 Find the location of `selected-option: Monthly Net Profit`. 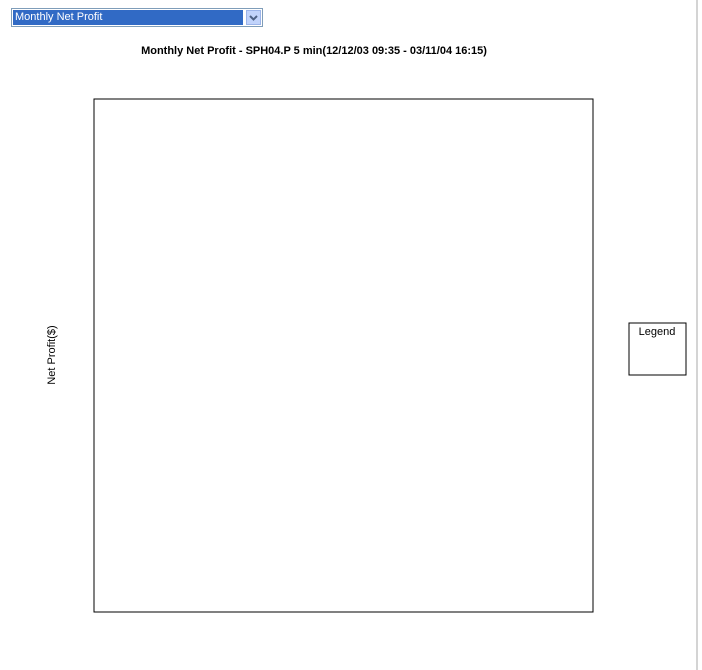

selected-option: Monthly Net Profit is located at coordinates (128, 17).